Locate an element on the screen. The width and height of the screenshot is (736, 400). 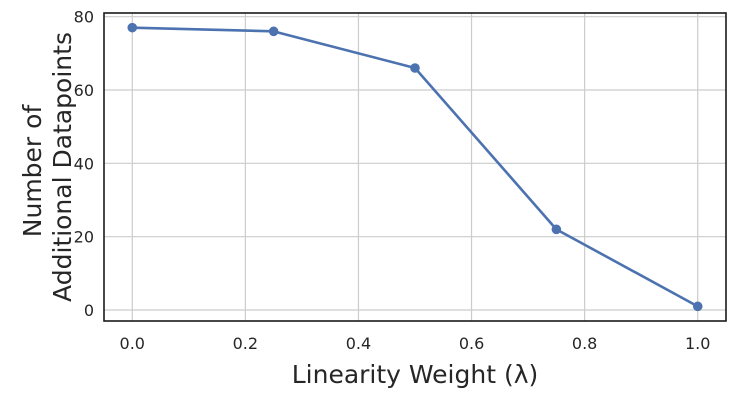
x-tick-label: 0.2 is located at coordinates (245, 343).